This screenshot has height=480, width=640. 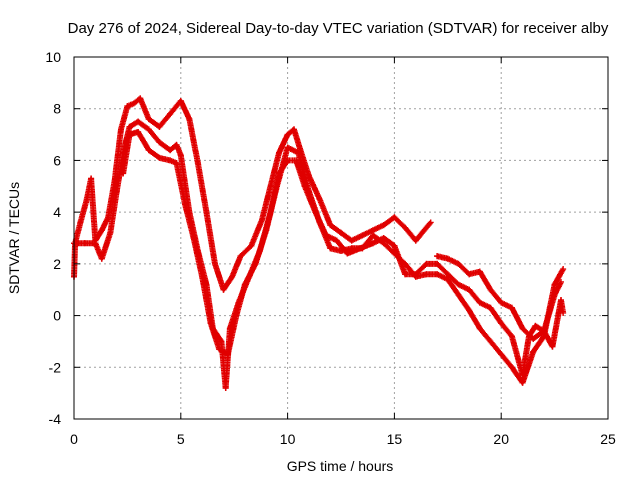 I want to click on y-tick-label: 10, so click(x=53, y=57).